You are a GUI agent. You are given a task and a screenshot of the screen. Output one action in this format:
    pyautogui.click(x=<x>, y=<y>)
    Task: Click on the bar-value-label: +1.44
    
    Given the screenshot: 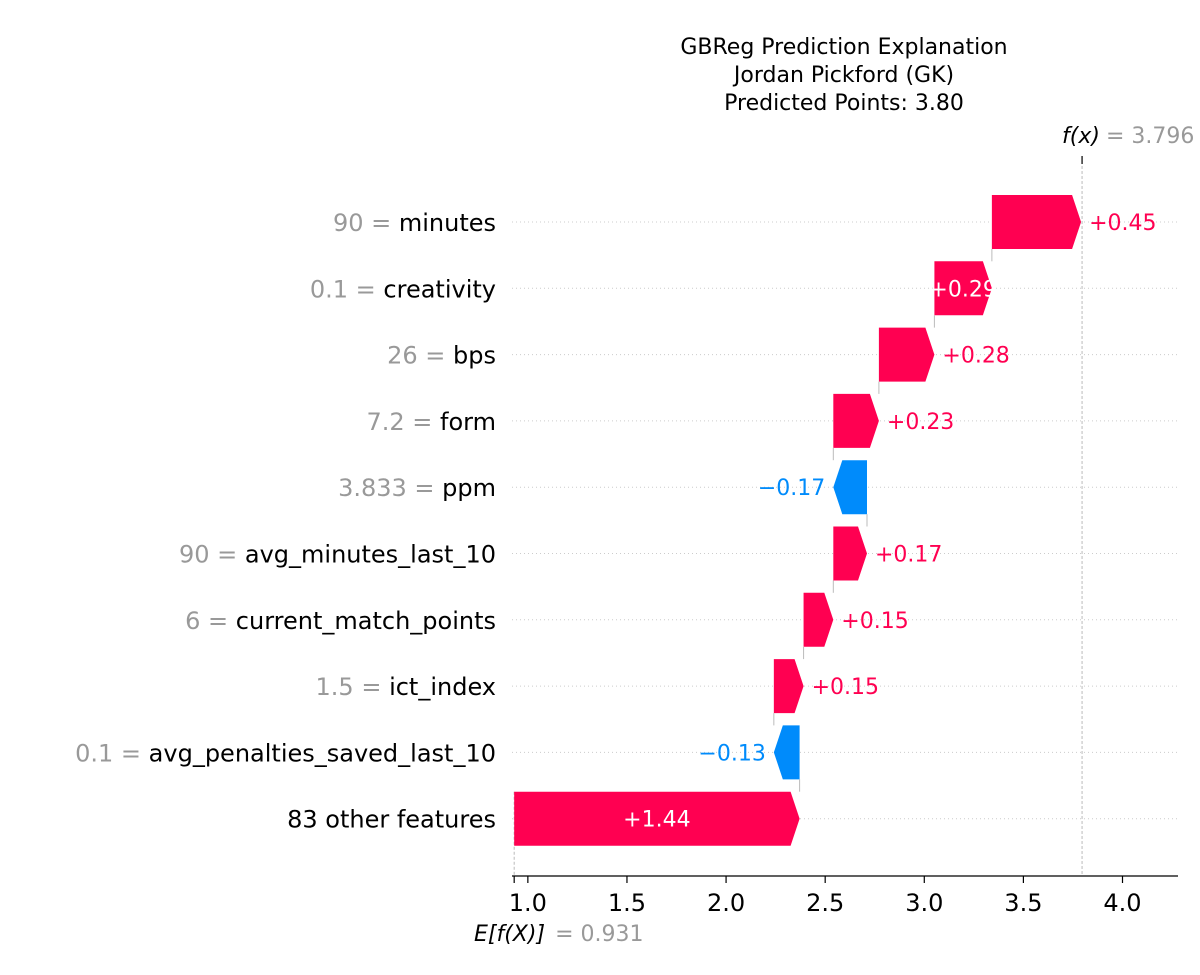 What is the action you would take?
    pyautogui.click(x=656, y=820)
    